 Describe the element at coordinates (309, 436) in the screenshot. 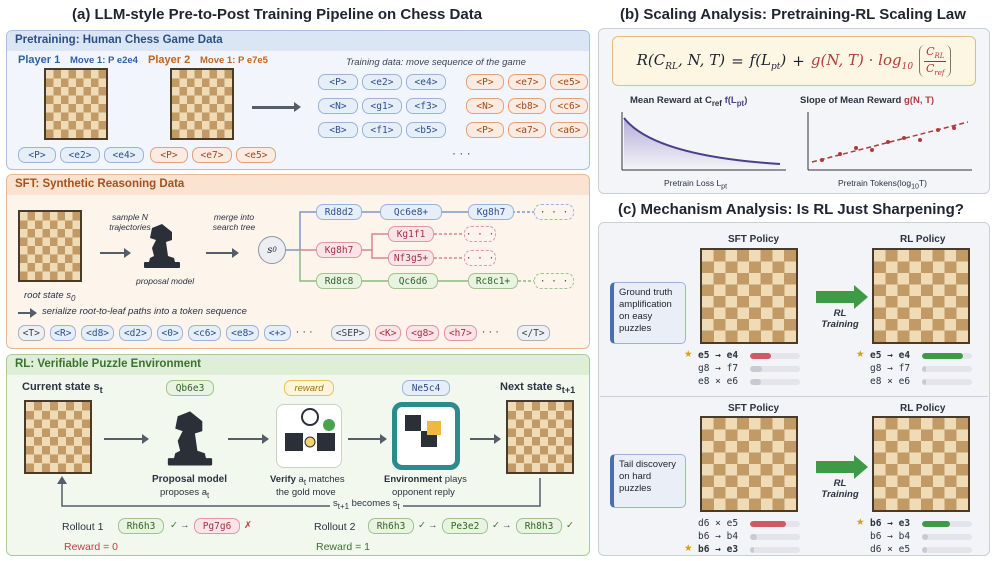

I see `verify-icon` at that location.